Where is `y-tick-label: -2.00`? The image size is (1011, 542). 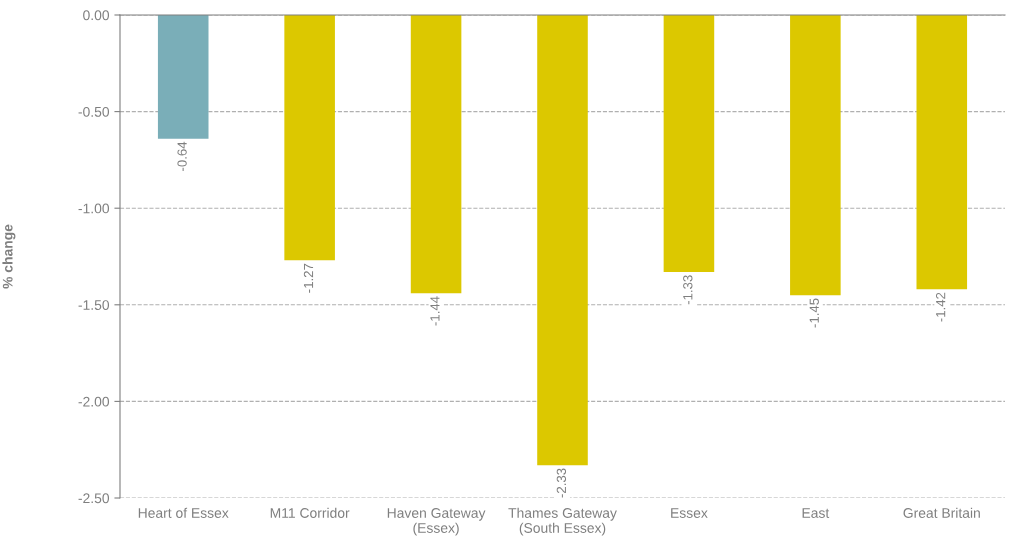 y-tick-label: -2.00 is located at coordinates (94, 401).